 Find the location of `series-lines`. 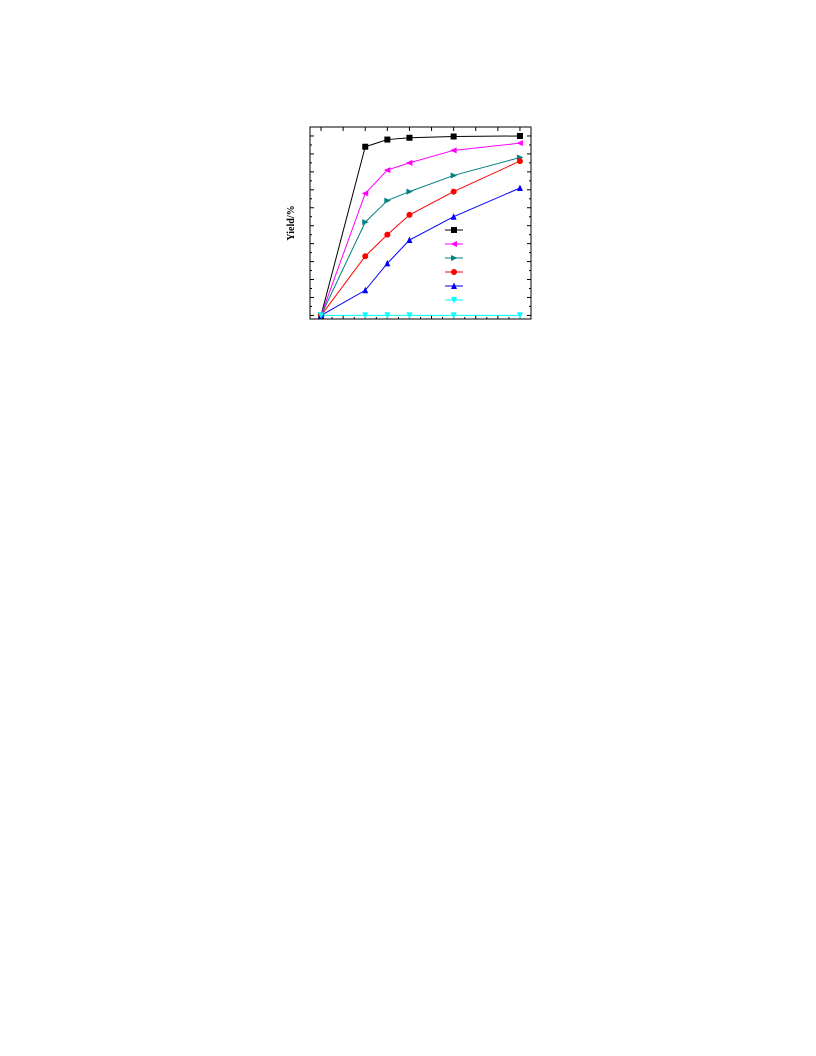

series-lines is located at coordinates (420, 225).